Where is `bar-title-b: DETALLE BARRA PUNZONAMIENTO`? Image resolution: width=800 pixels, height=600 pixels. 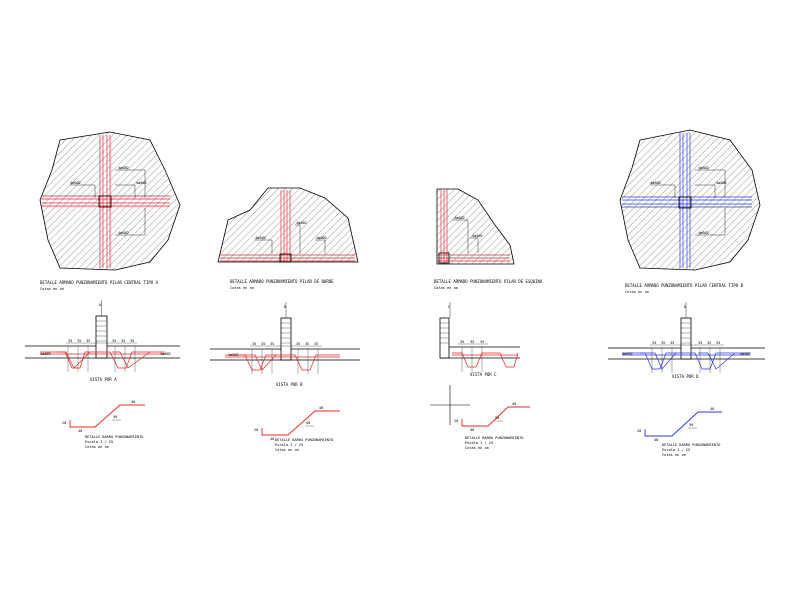 bar-title-b: DETALLE BARRA PUNZONAMIENTO is located at coordinates (304, 440).